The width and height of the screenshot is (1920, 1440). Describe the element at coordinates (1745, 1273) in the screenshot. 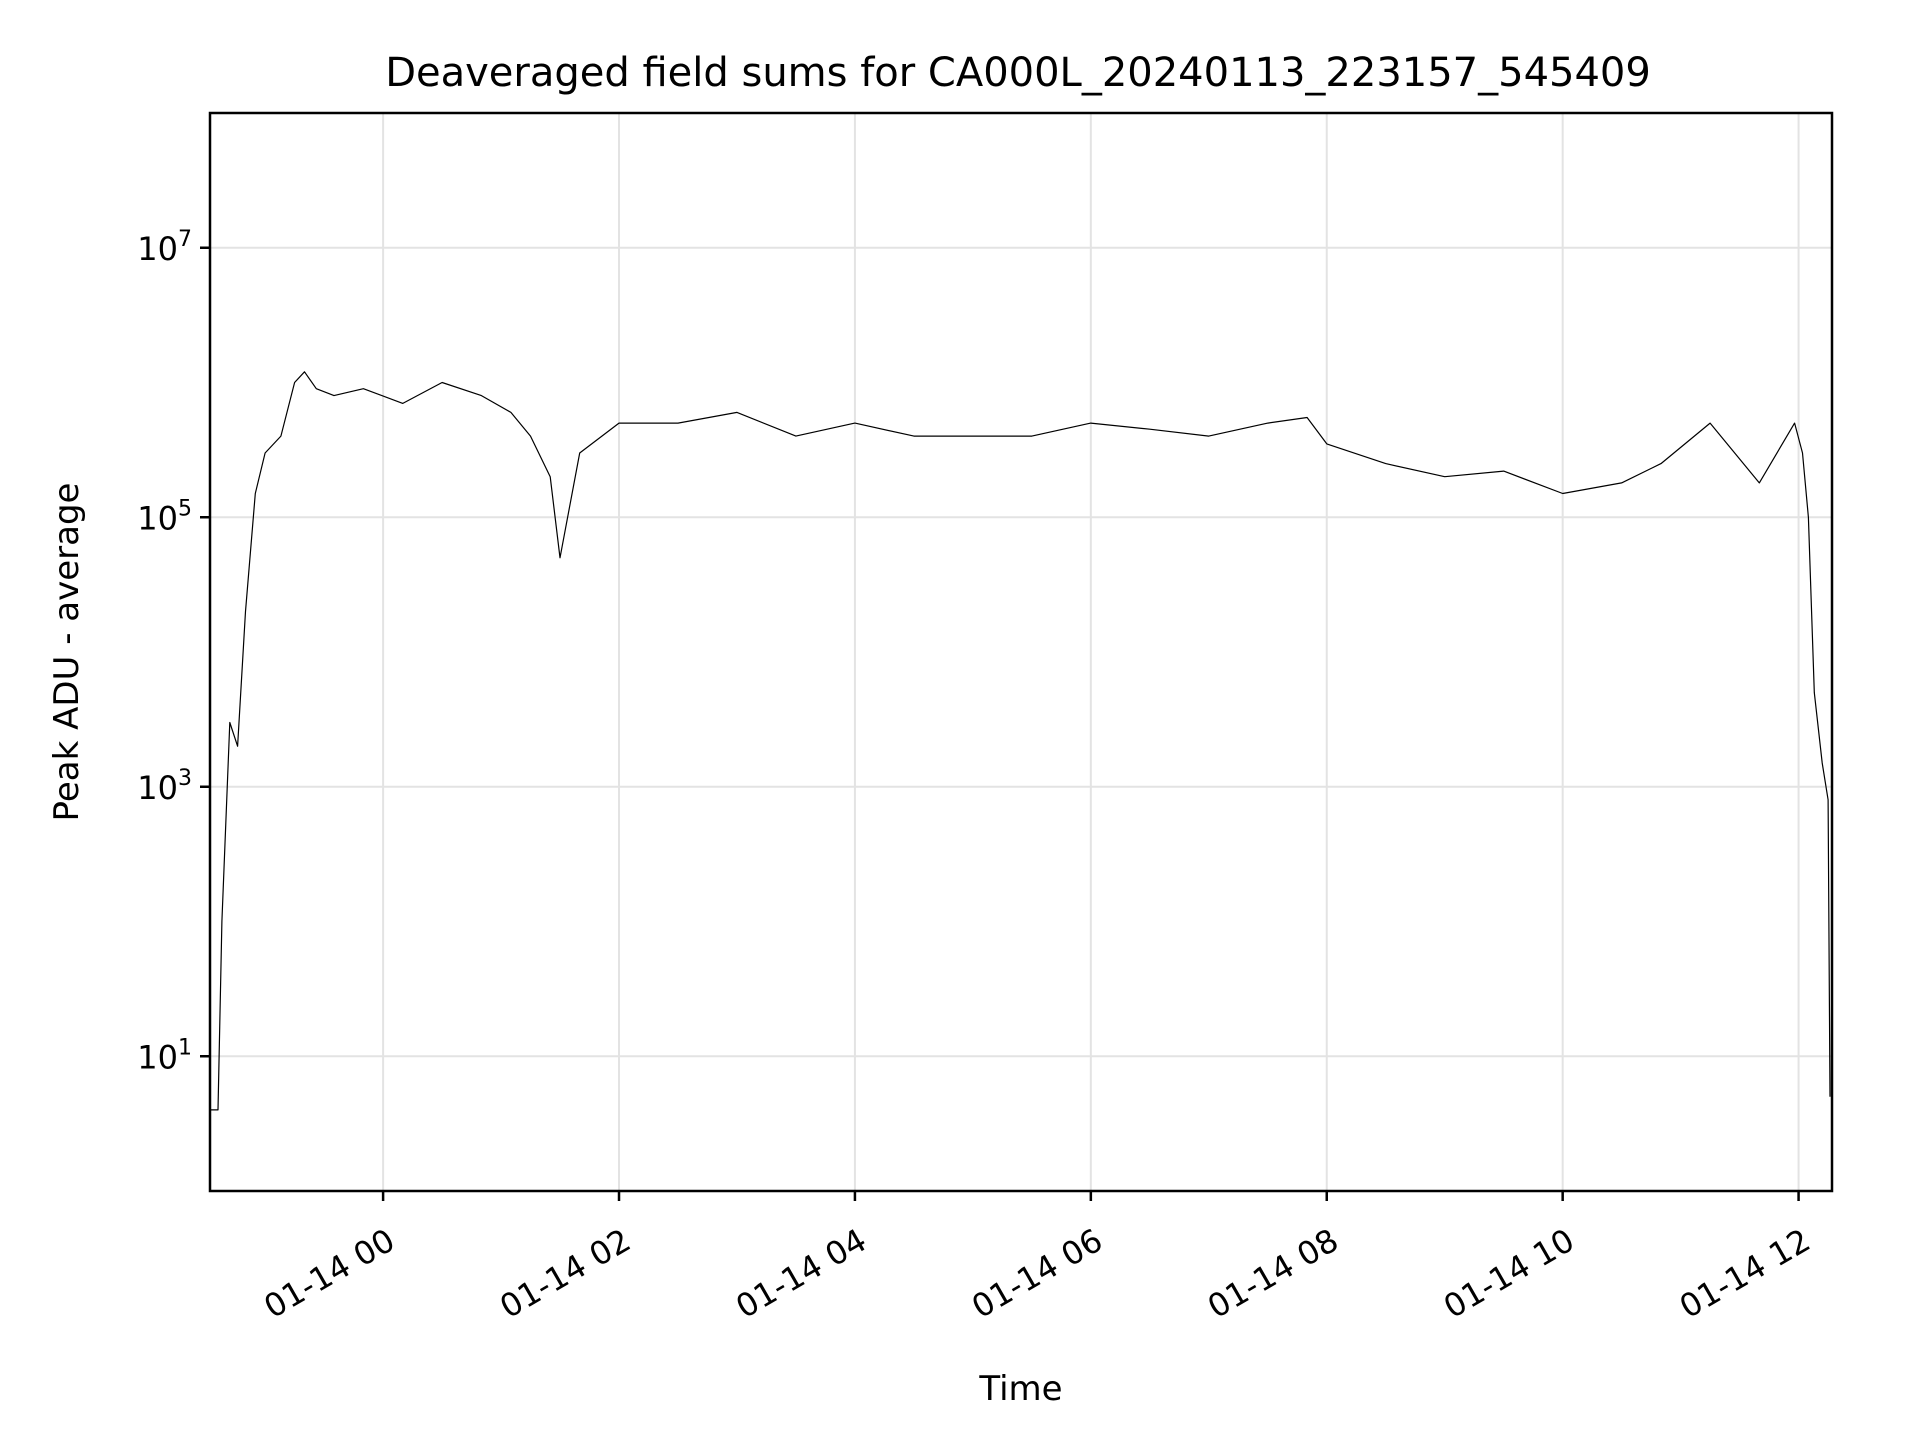

I see `x-tick-label: 01-14 12` at that location.